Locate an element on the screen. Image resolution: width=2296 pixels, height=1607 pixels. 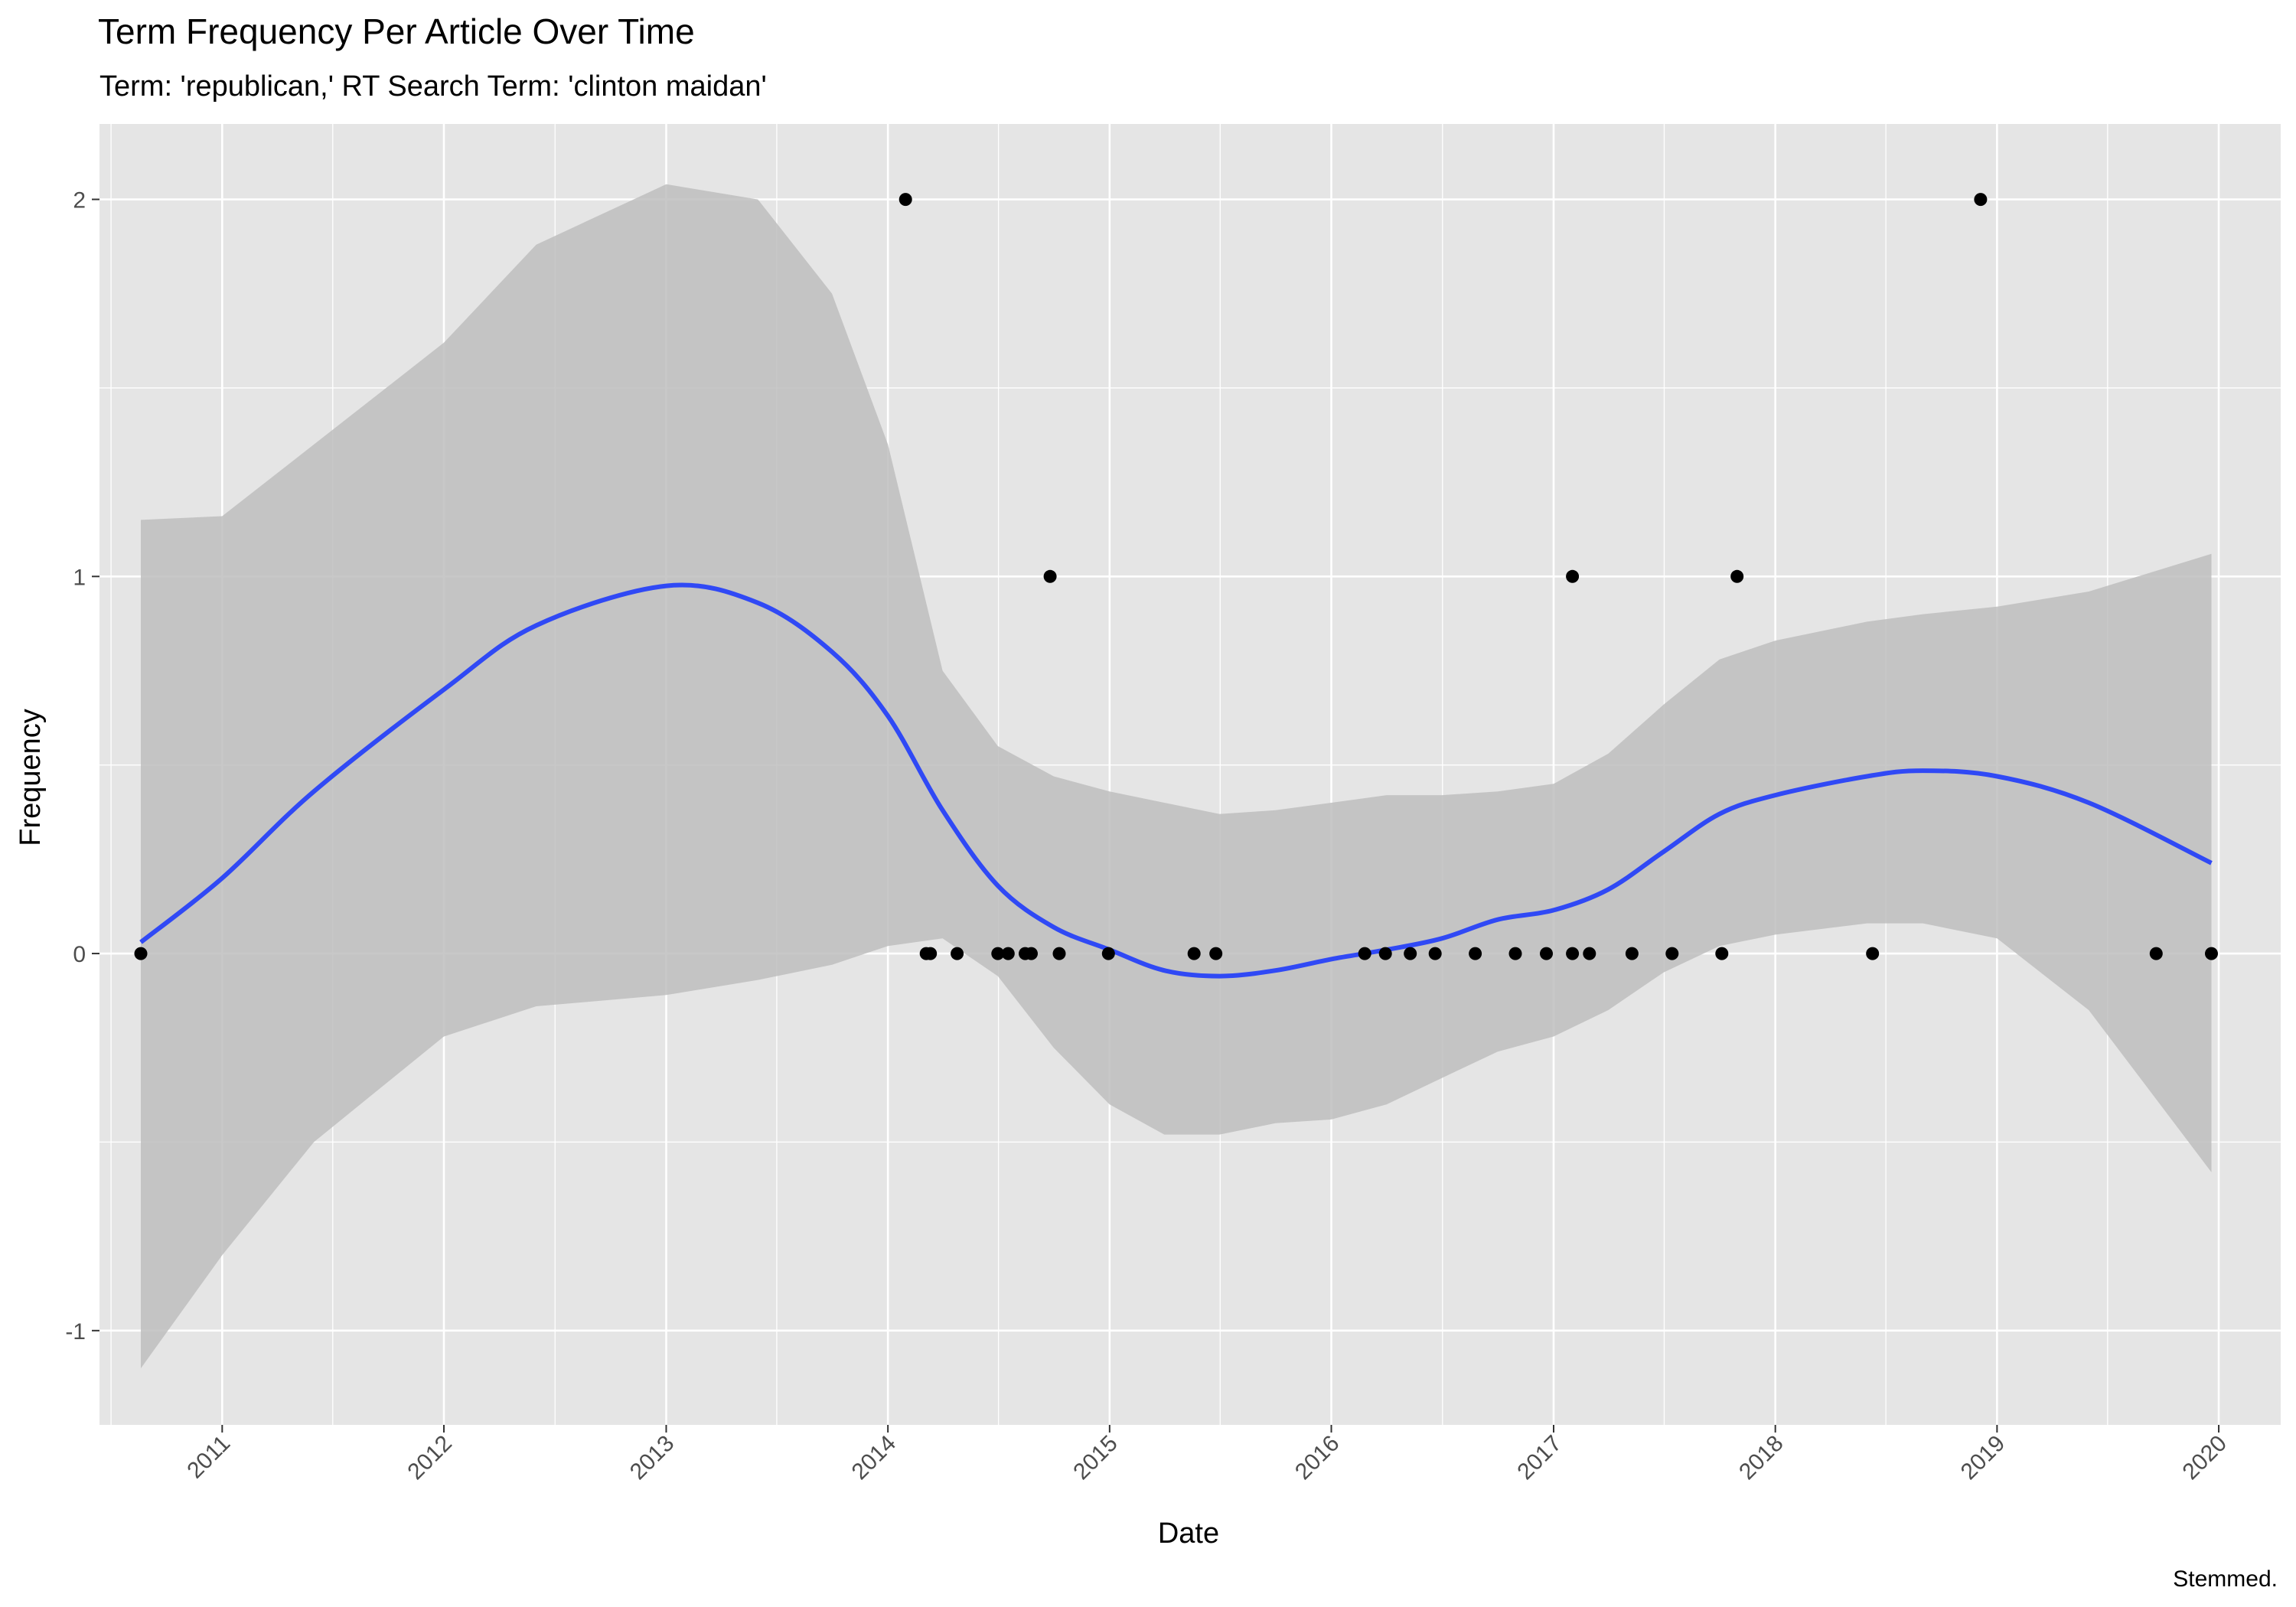
x-tick-label: 2019 is located at coordinates (1983, 1458).